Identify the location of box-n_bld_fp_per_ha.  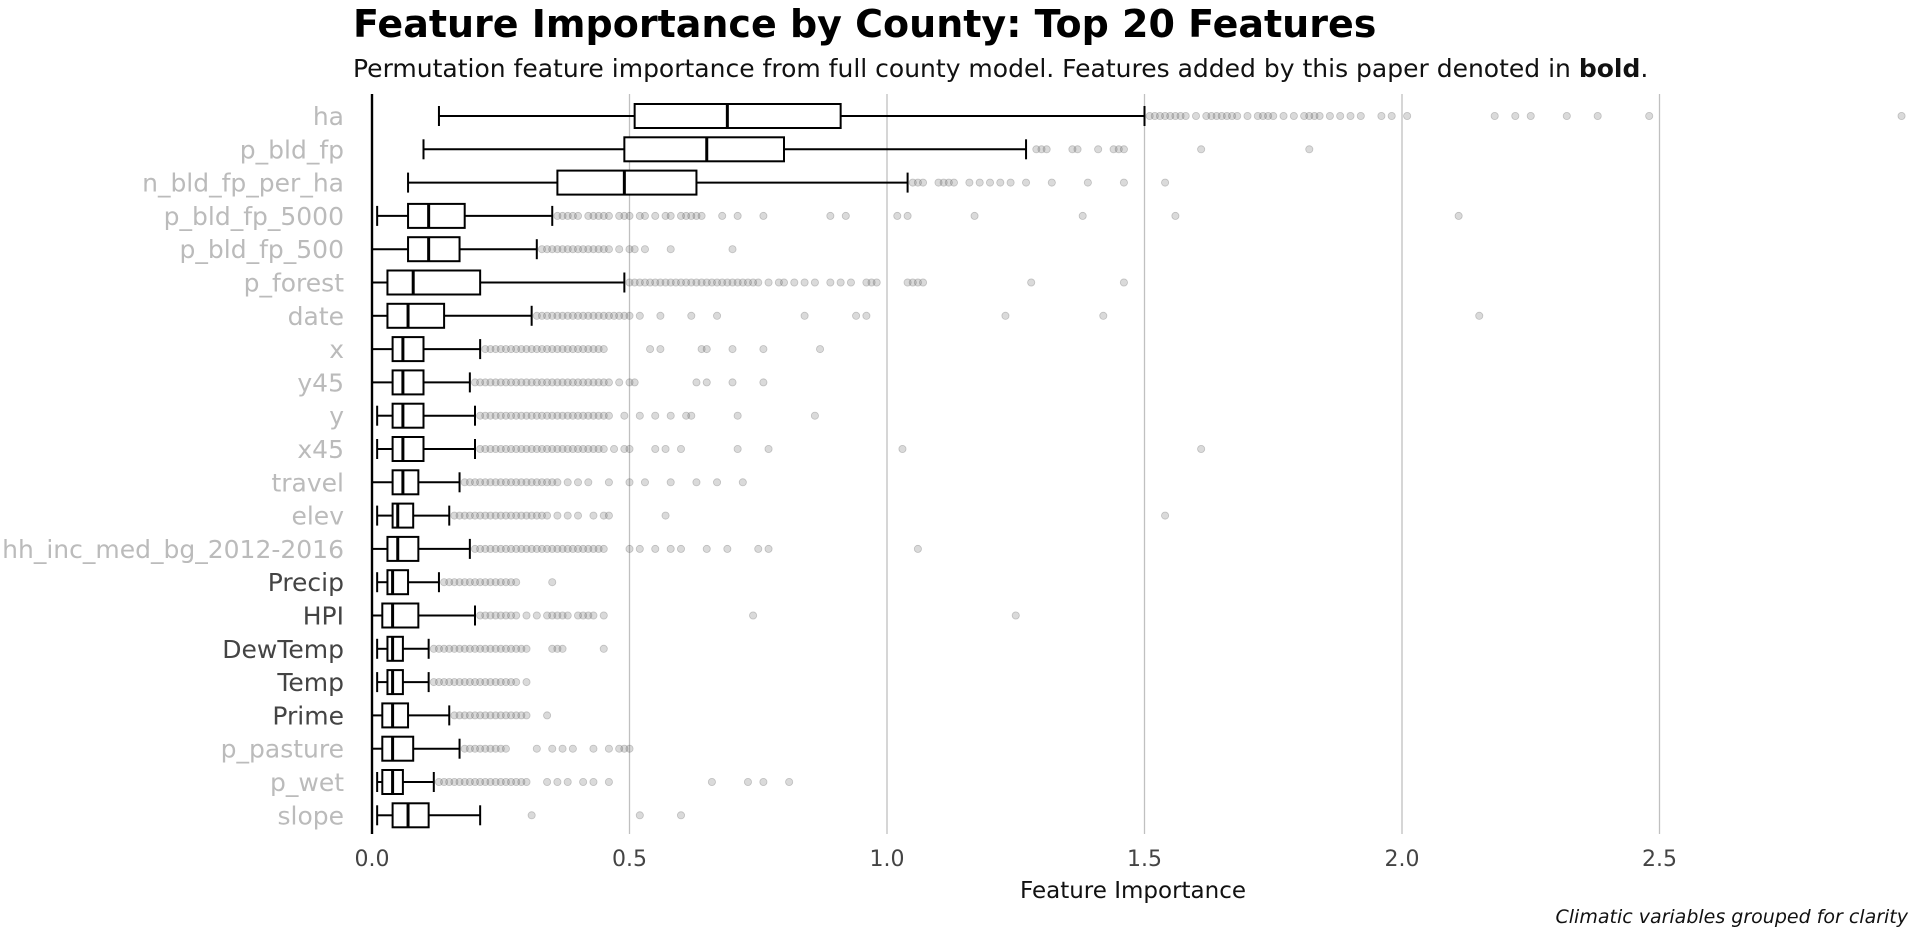
(658, 182).